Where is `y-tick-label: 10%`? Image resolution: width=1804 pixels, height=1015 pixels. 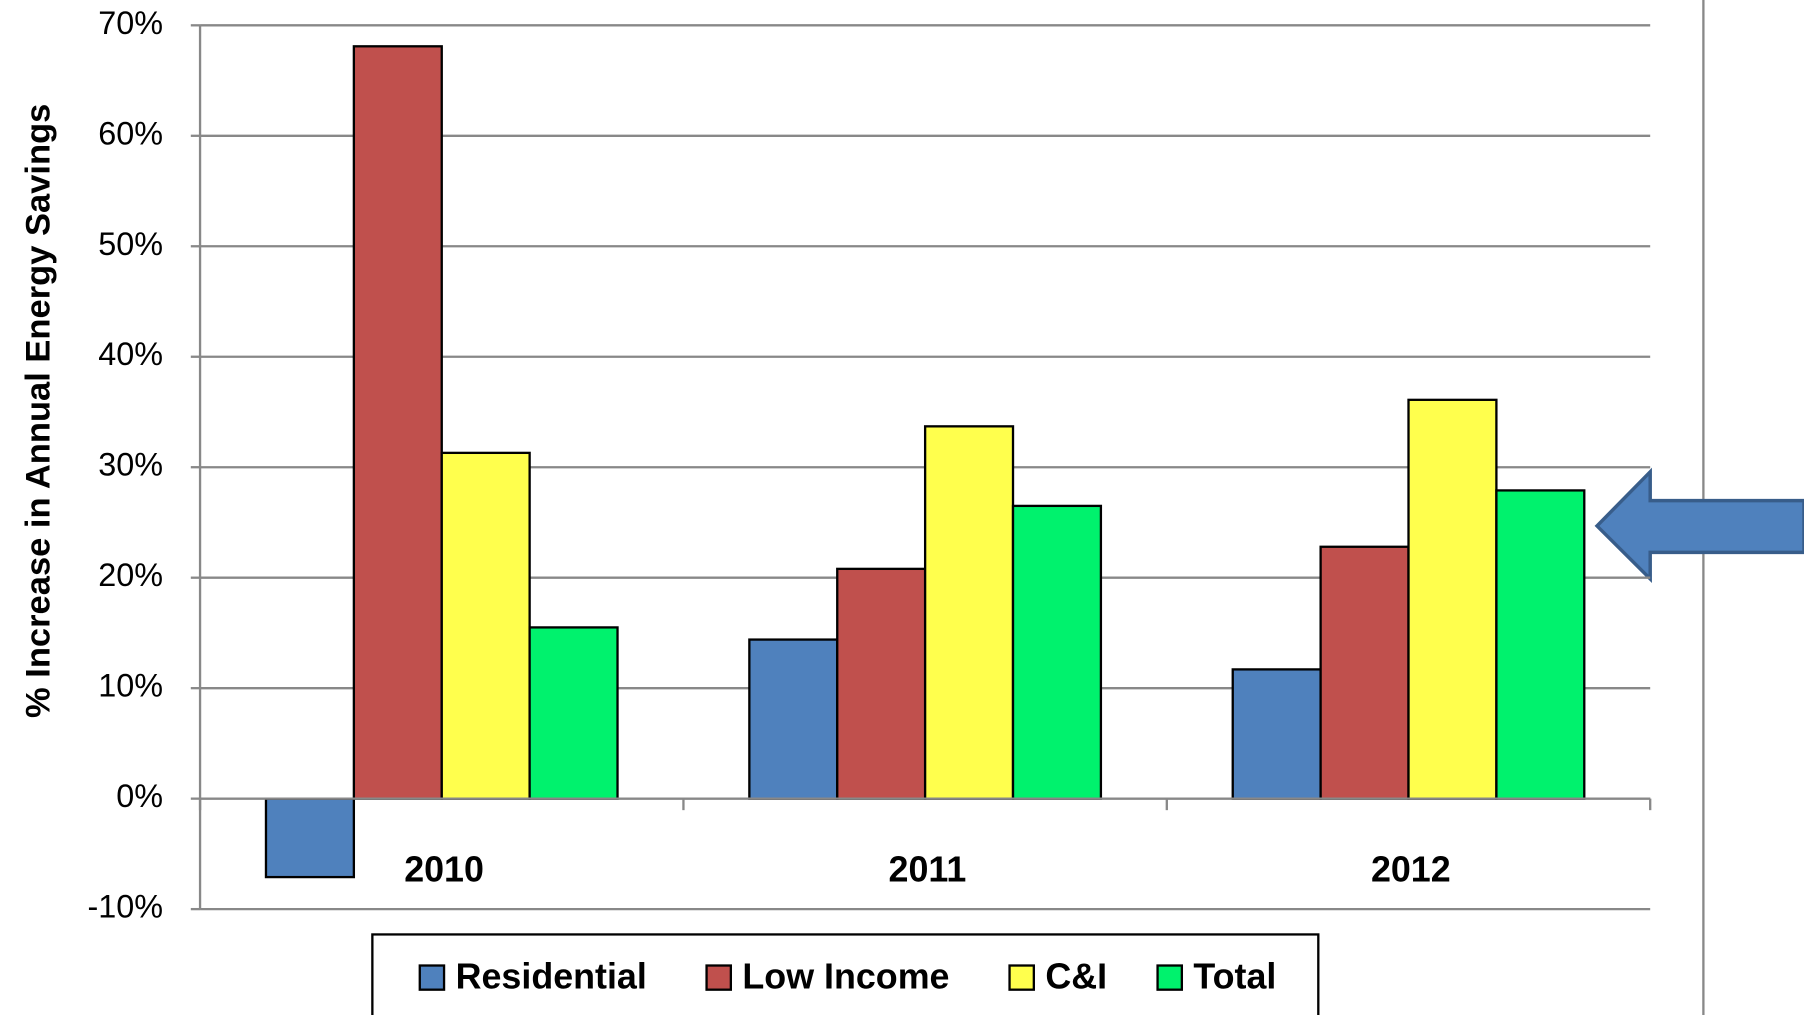 y-tick-label: 10% is located at coordinates (130, 686).